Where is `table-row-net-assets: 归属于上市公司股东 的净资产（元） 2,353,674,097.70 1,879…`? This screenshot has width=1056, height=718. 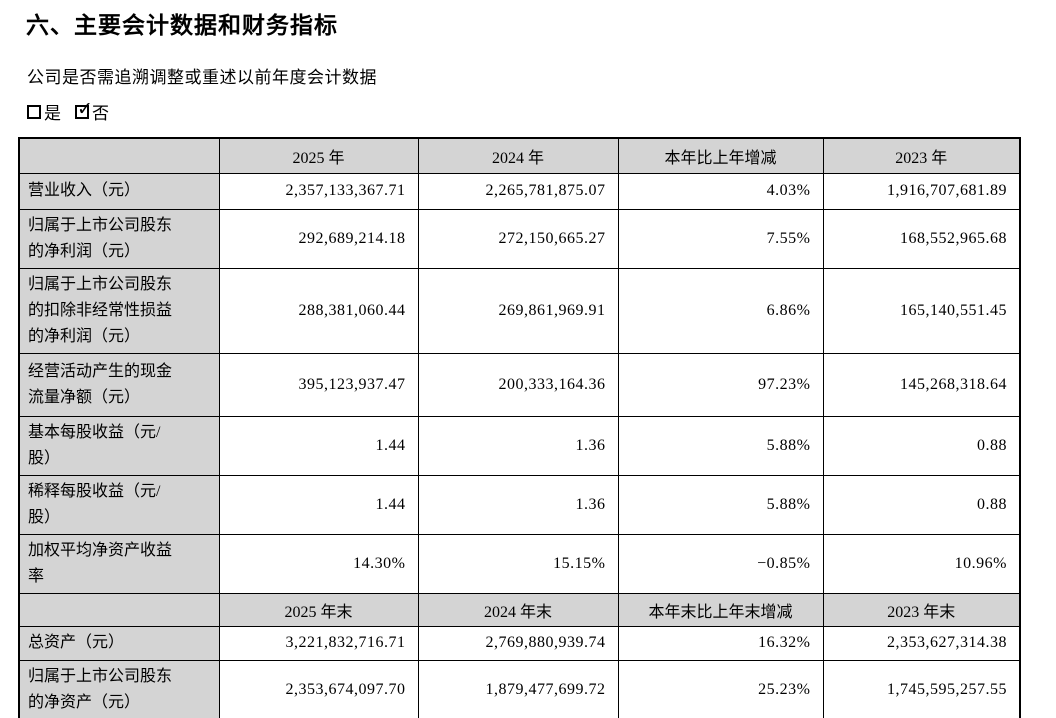
table-row-net-assets: 归属于上市公司股东 的净资产（元） 2,353,674,097.70 1,879… is located at coordinates (519, 688).